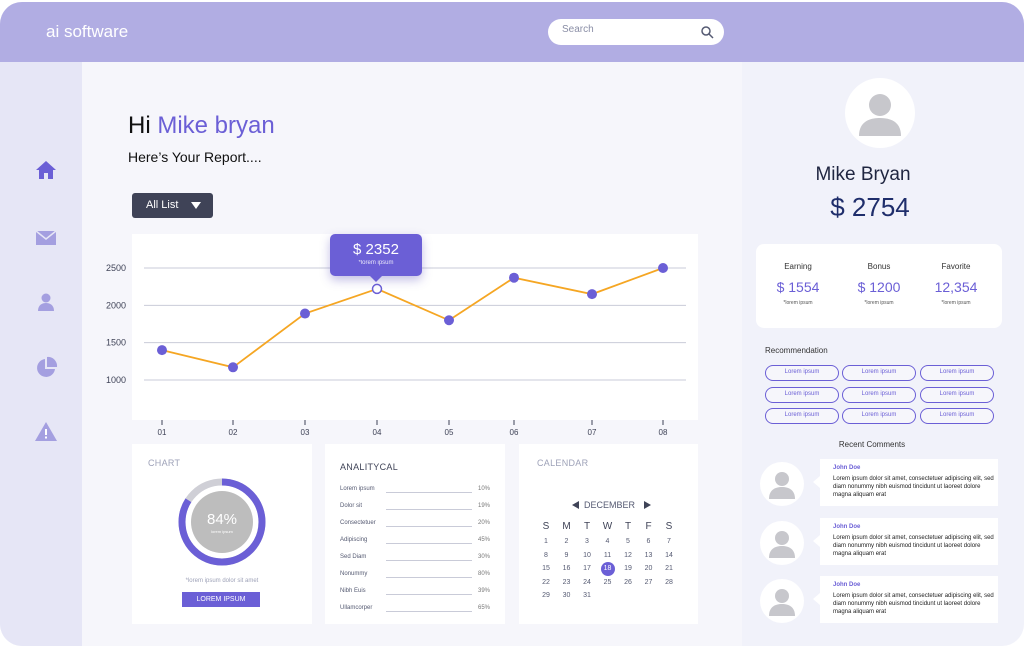 Image resolution: width=1024 pixels, height=646 pixels. I want to click on profile-name: Mike Bryan, so click(863, 174).